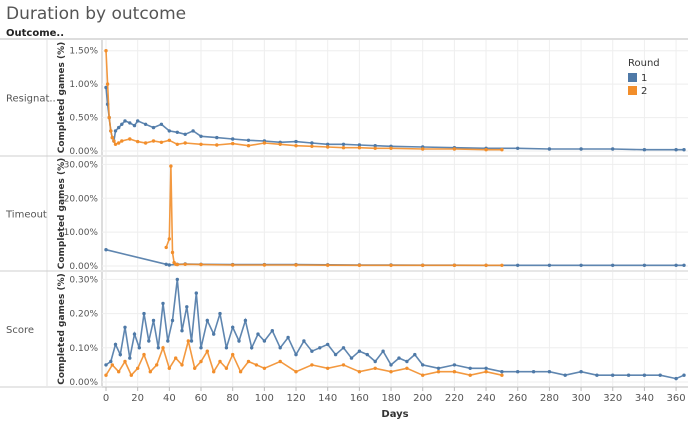  I want to click on x-tick-label: 320, so click(612, 398).